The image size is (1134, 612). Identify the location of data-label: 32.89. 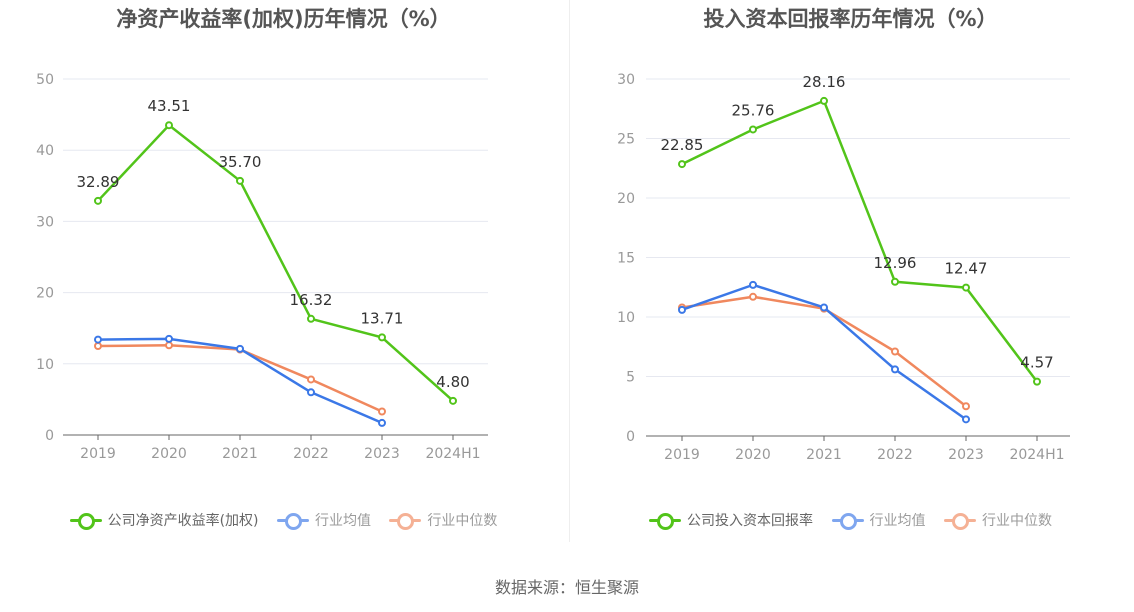
(98, 182).